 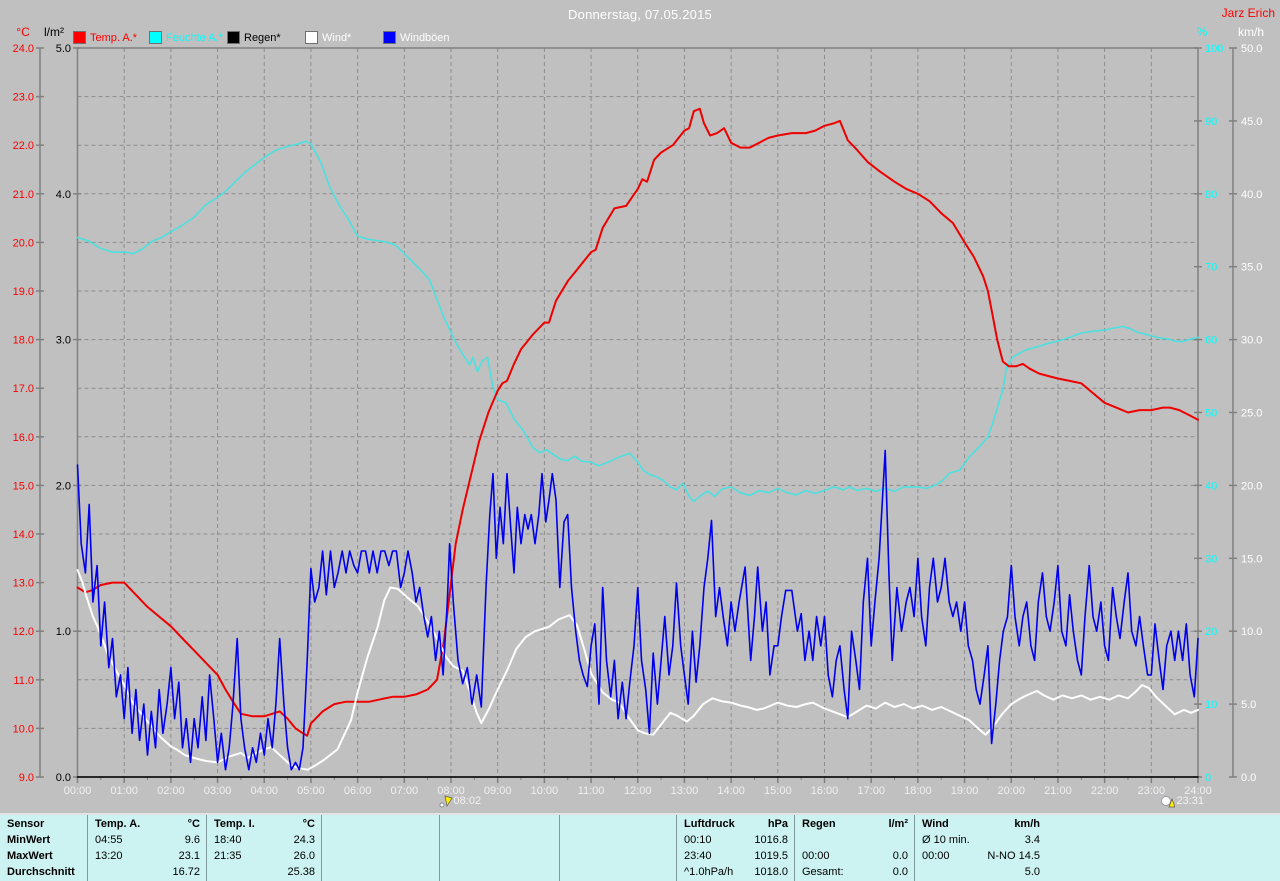 What do you see at coordinates (771, 856) in the screenshot?
I see `cell-value: 1019.5` at bounding box center [771, 856].